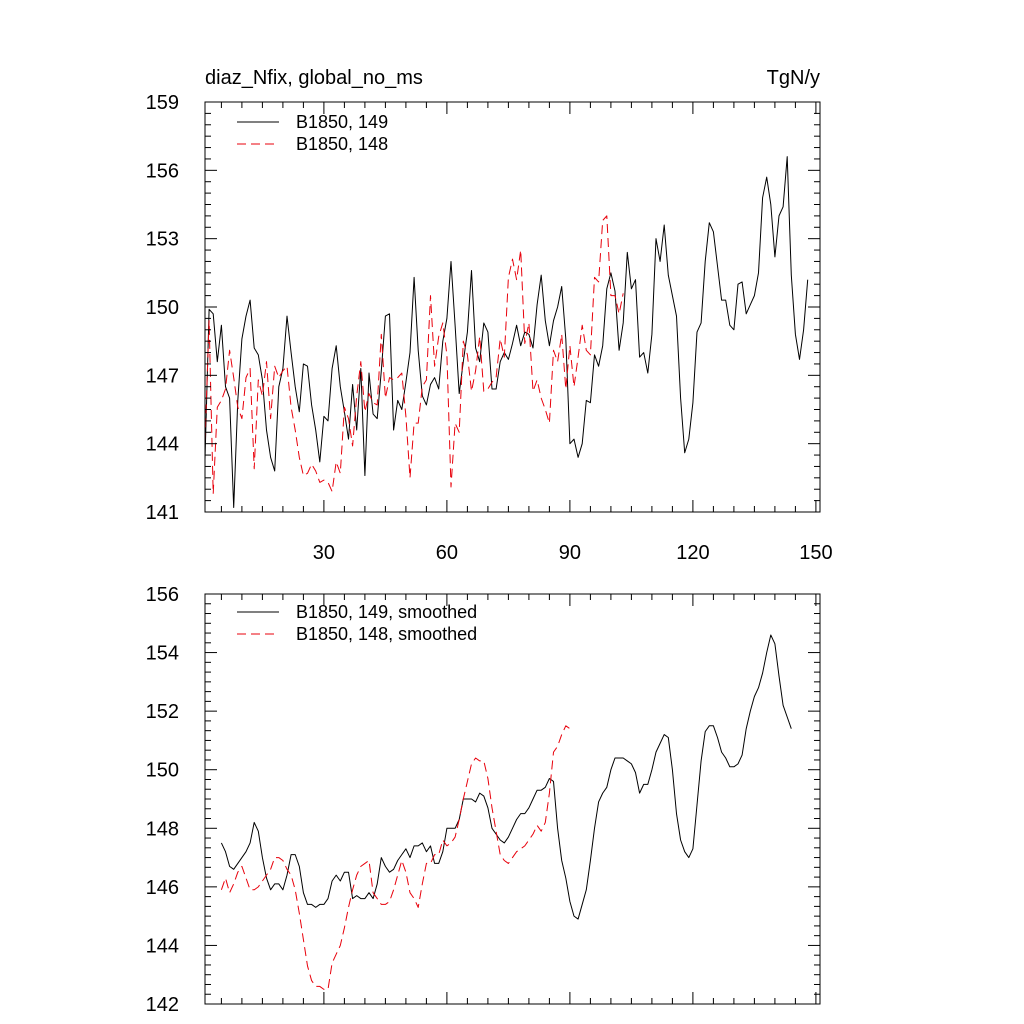 The width and height of the screenshot is (1024, 1024). What do you see at coordinates (162, 513) in the screenshot?
I see `y-tick-label: 141` at bounding box center [162, 513].